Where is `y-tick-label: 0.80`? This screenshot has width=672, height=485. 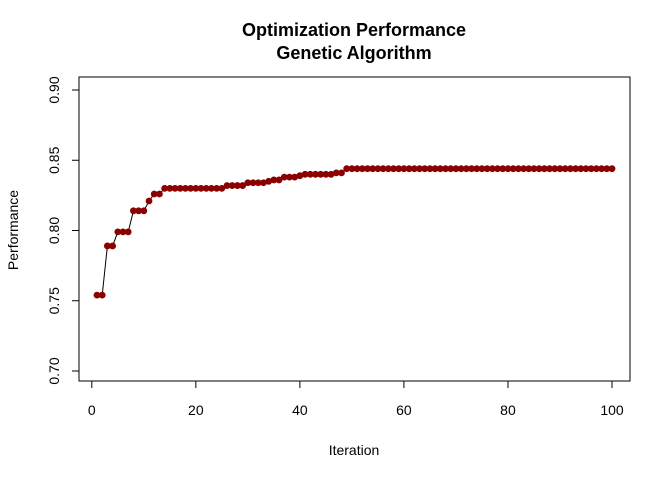
y-tick-label: 0.80 is located at coordinates (54, 230).